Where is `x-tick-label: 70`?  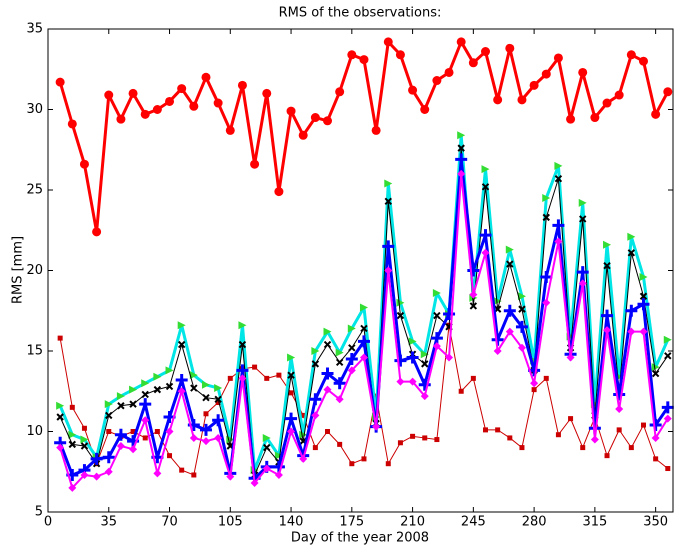 x-tick-label: 70 is located at coordinates (169, 522).